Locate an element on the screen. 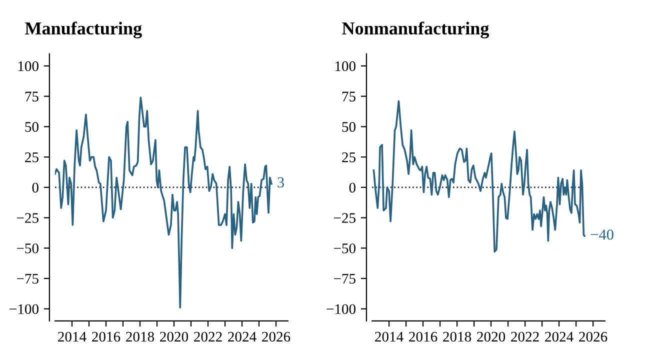 The height and width of the screenshot is (347, 647). chart-title: Nonmanufacturing is located at coordinates (416, 30).